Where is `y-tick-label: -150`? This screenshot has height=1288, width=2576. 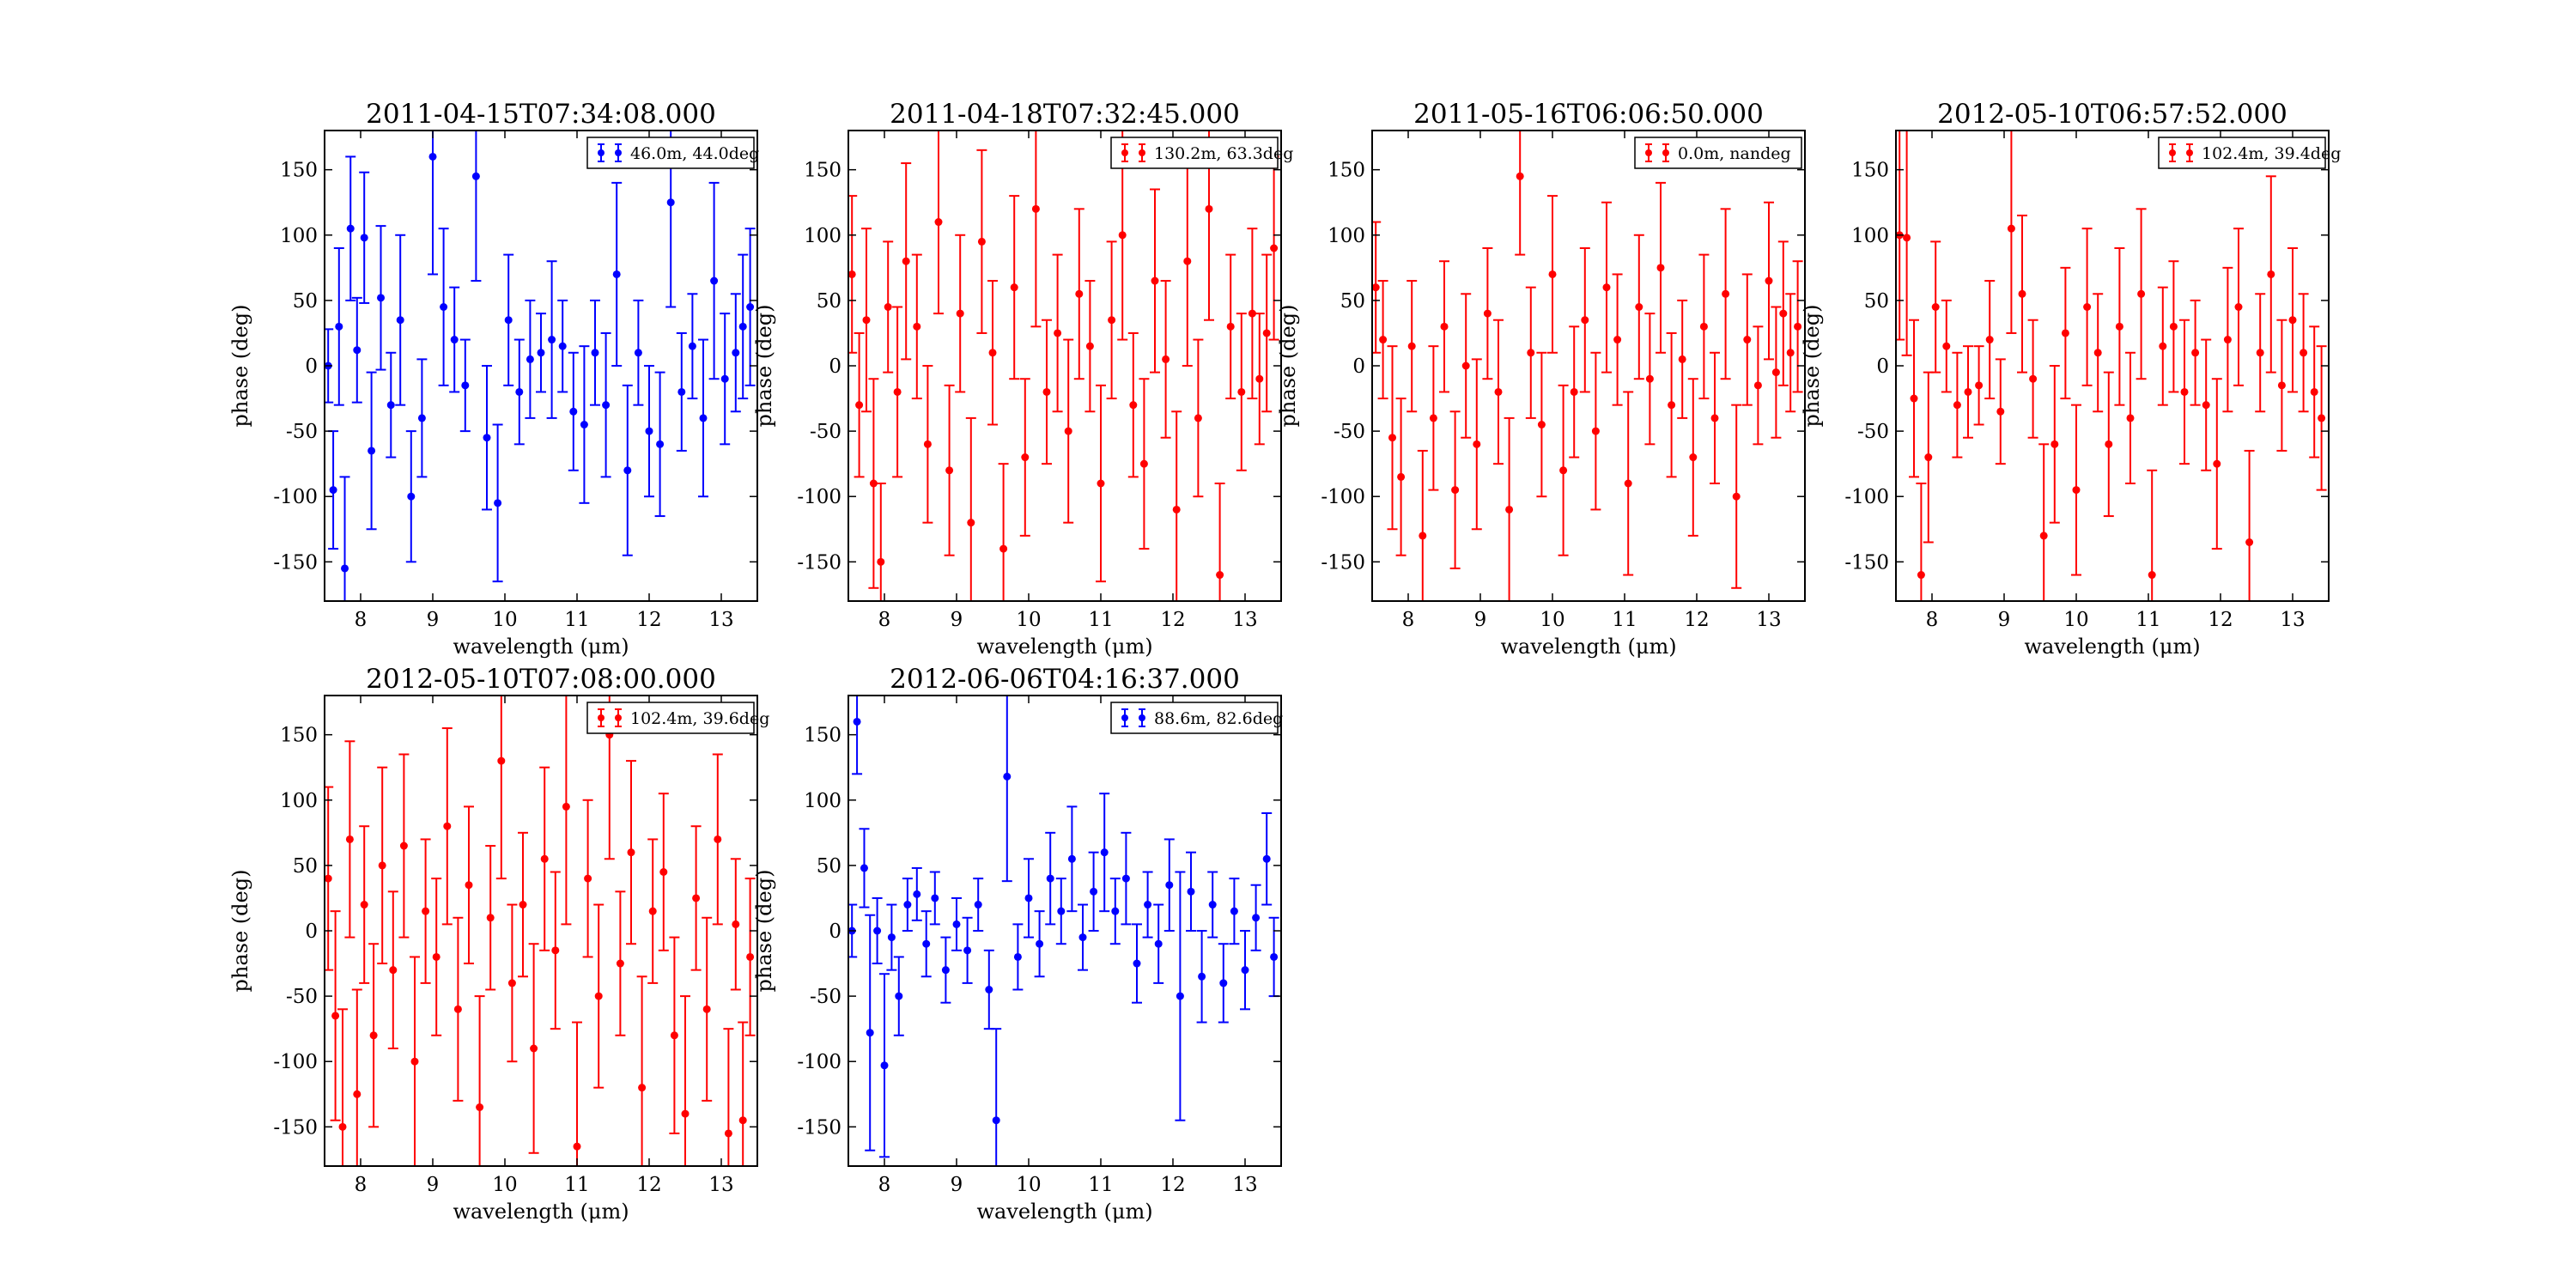
y-tick-label: -150 is located at coordinates (1343, 563).